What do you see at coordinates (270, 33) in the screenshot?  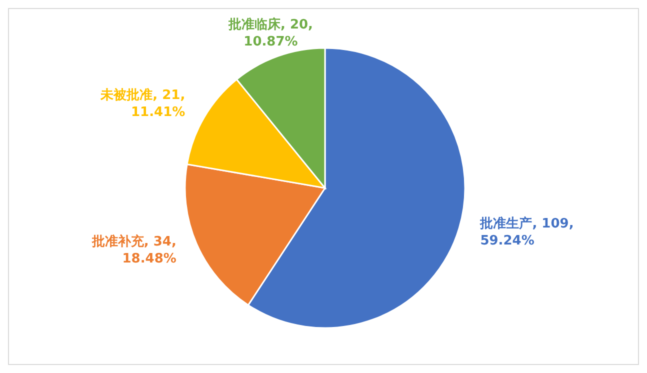 I see `slice-label: 批准临床, 20, 10.87%` at bounding box center [270, 33].